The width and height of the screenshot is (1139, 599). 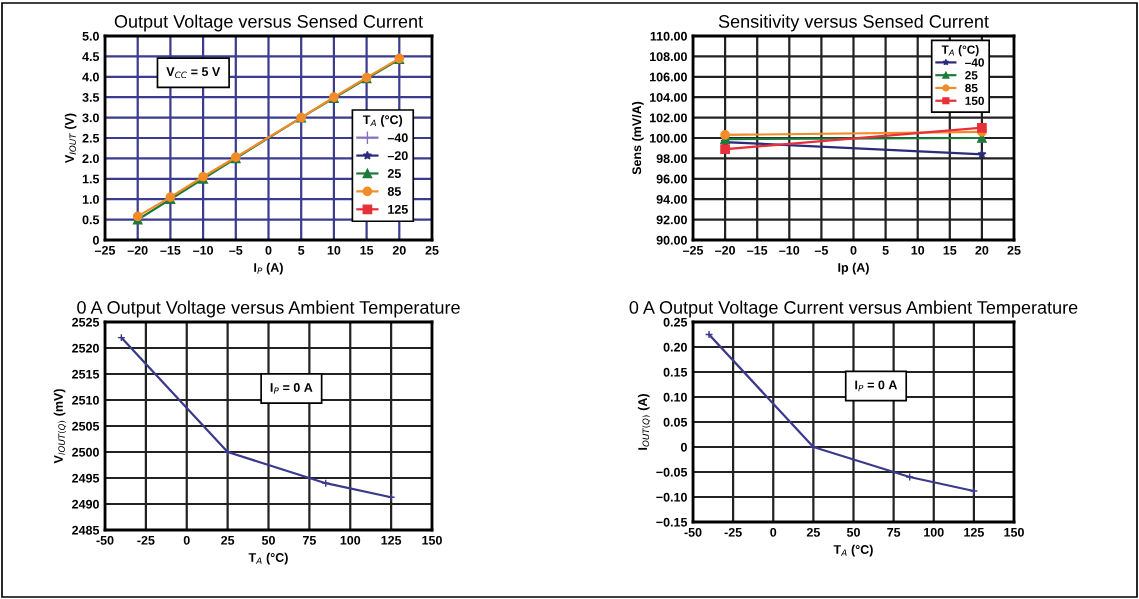 I want to click on y-tick-label: 104.00, so click(x=668, y=97).